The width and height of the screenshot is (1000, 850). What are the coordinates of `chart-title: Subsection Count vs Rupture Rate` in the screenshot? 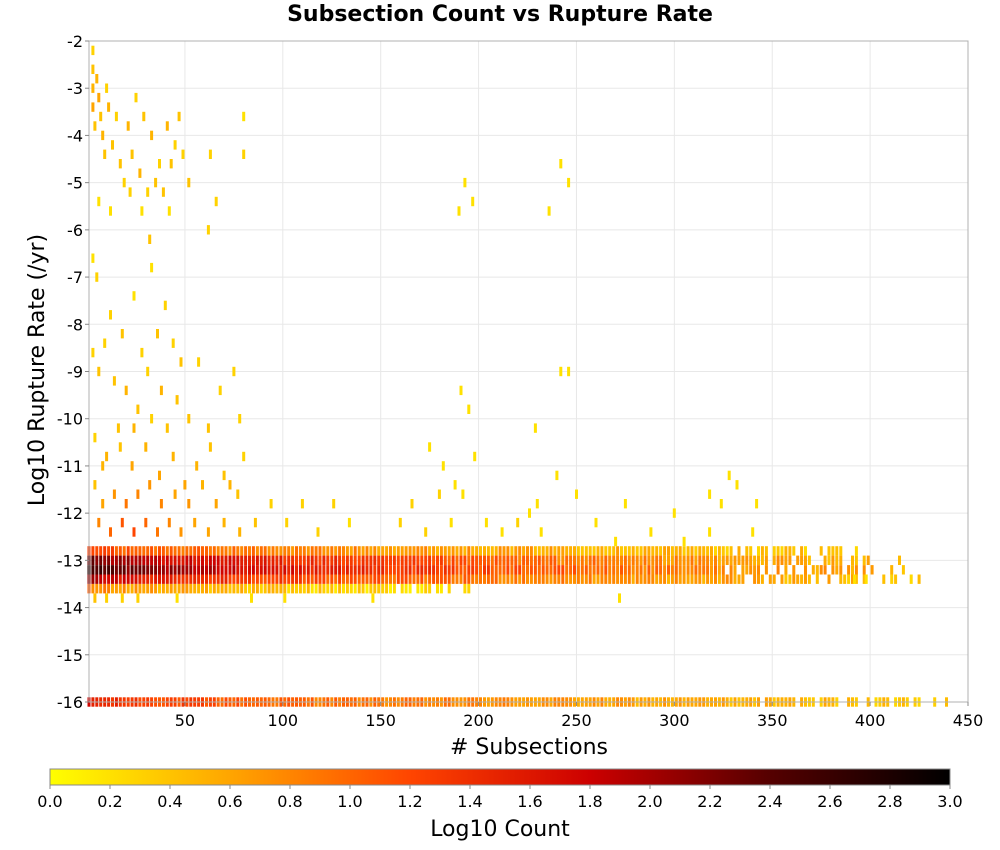 It's located at (500, 14).